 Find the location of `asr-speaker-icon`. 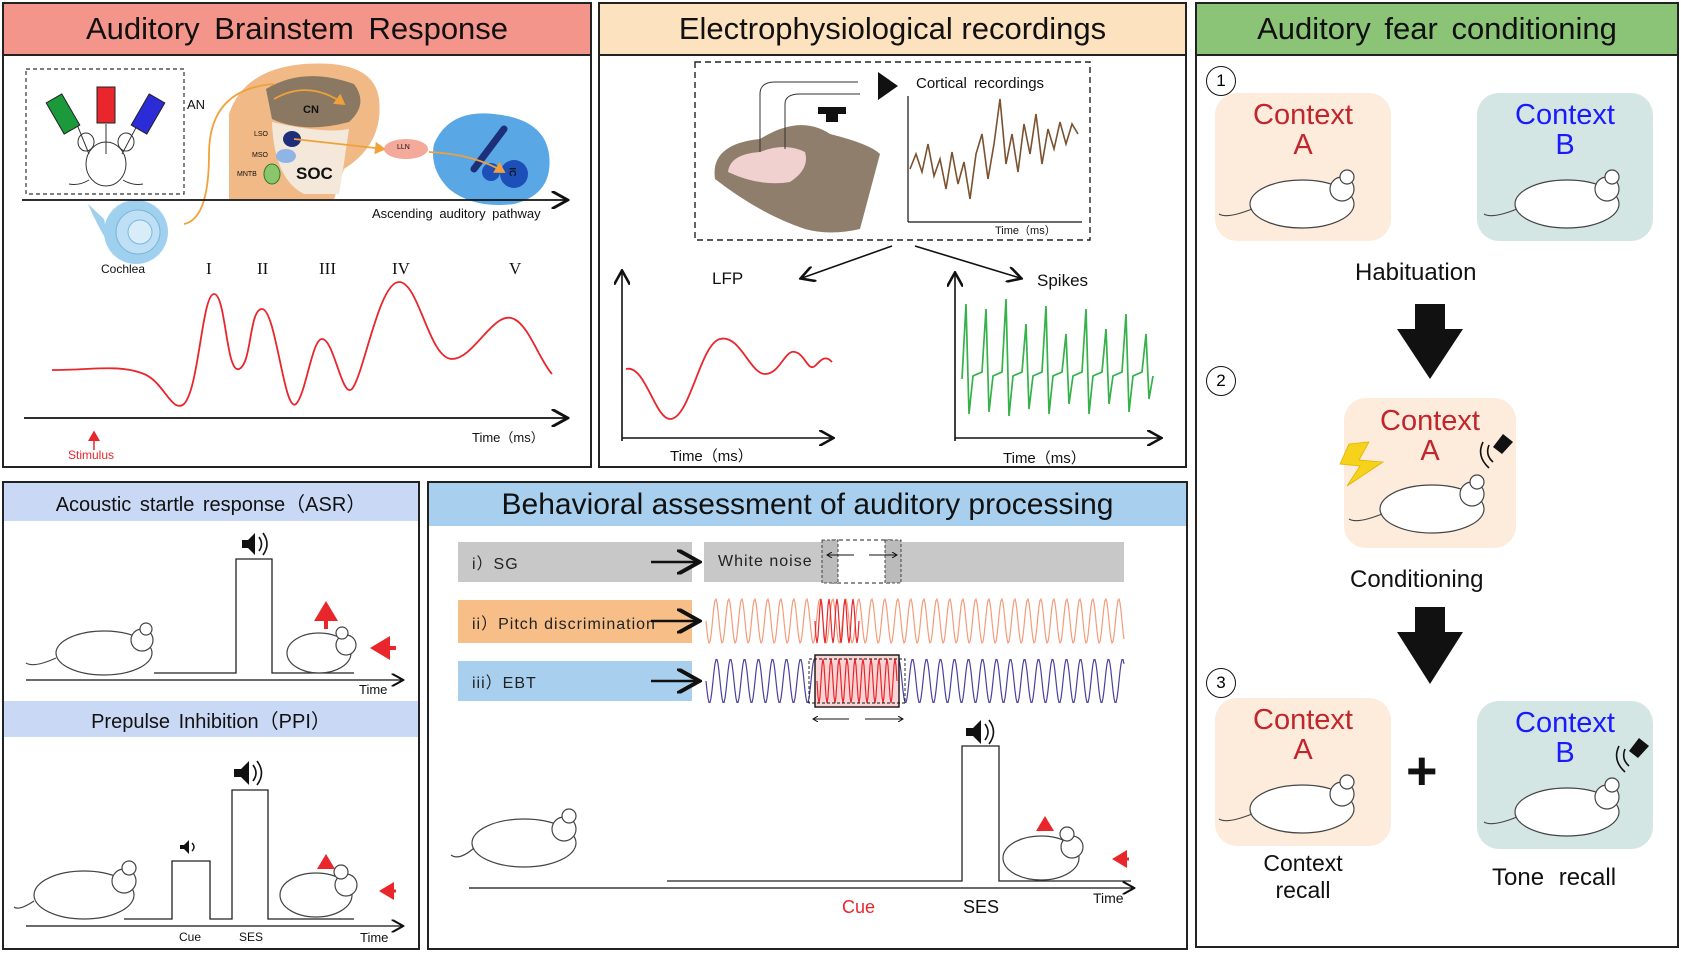

asr-speaker-icon is located at coordinates (255, 544).